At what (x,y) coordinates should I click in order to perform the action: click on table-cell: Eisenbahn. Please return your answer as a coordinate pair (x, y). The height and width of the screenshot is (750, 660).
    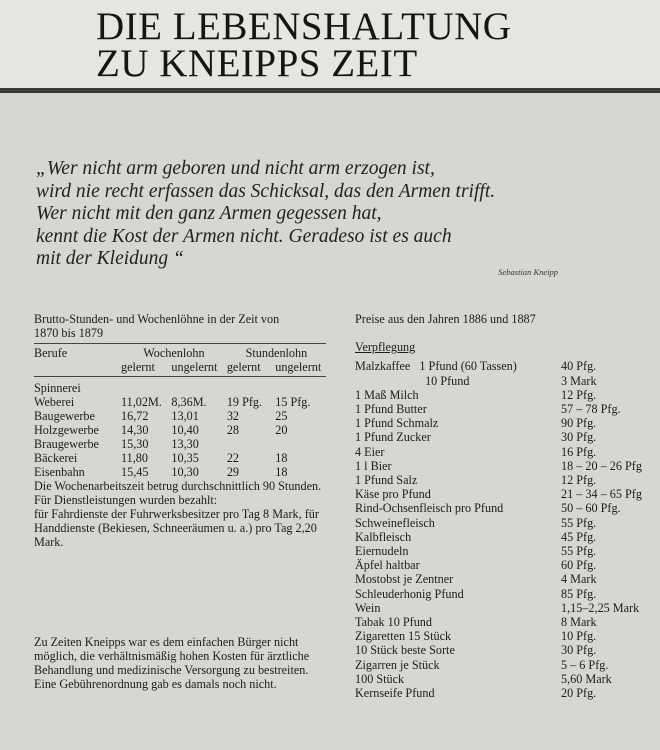
    Looking at the image, I should click on (59, 472).